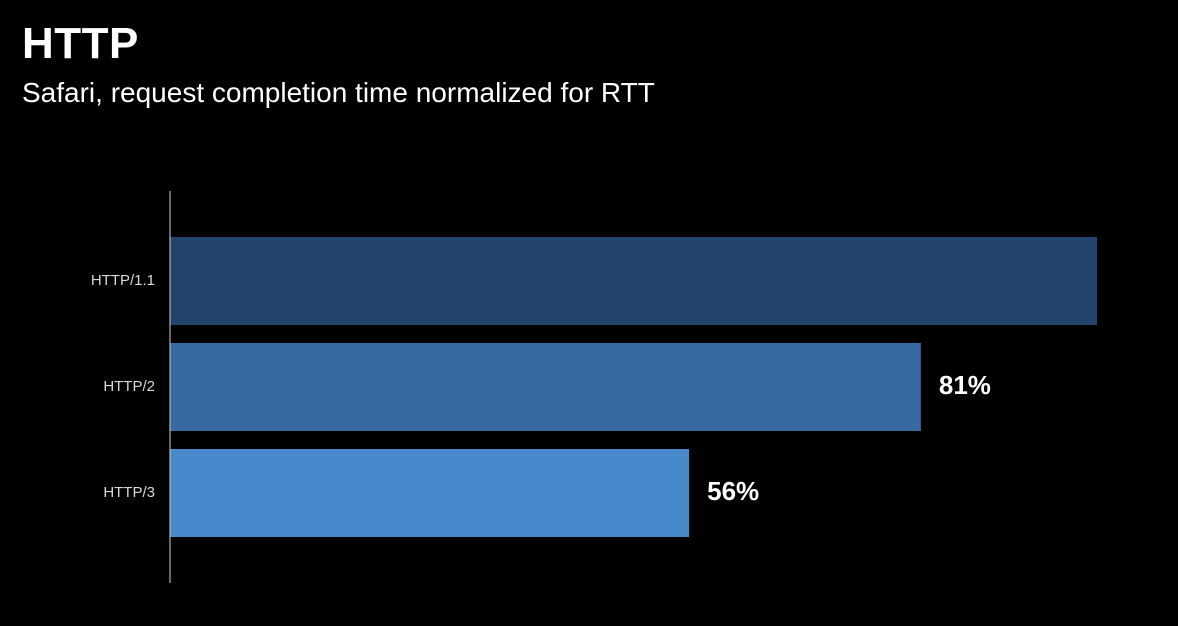 The height and width of the screenshot is (626, 1178). I want to click on chart-title: HTTP, so click(80, 43).